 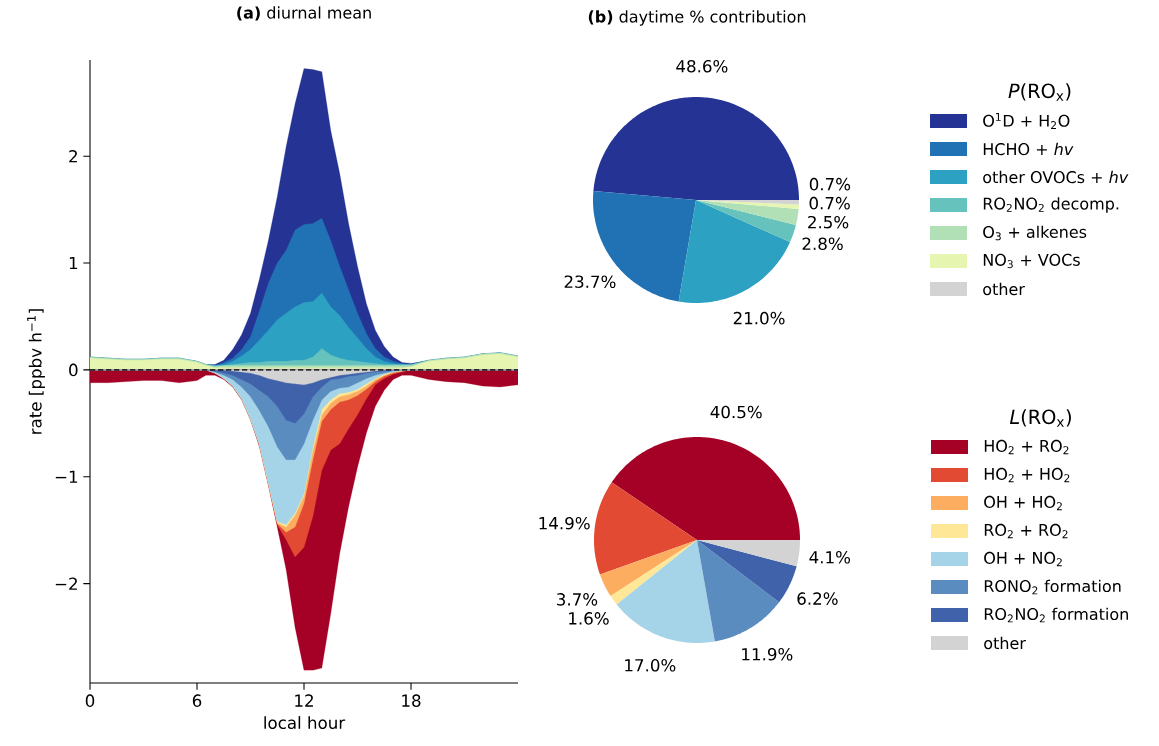 What do you see at coordinates (1056, 177) in the screenshot?
I see `legend-label: other OVOCs + hv` at bounding box center [1056, 177].